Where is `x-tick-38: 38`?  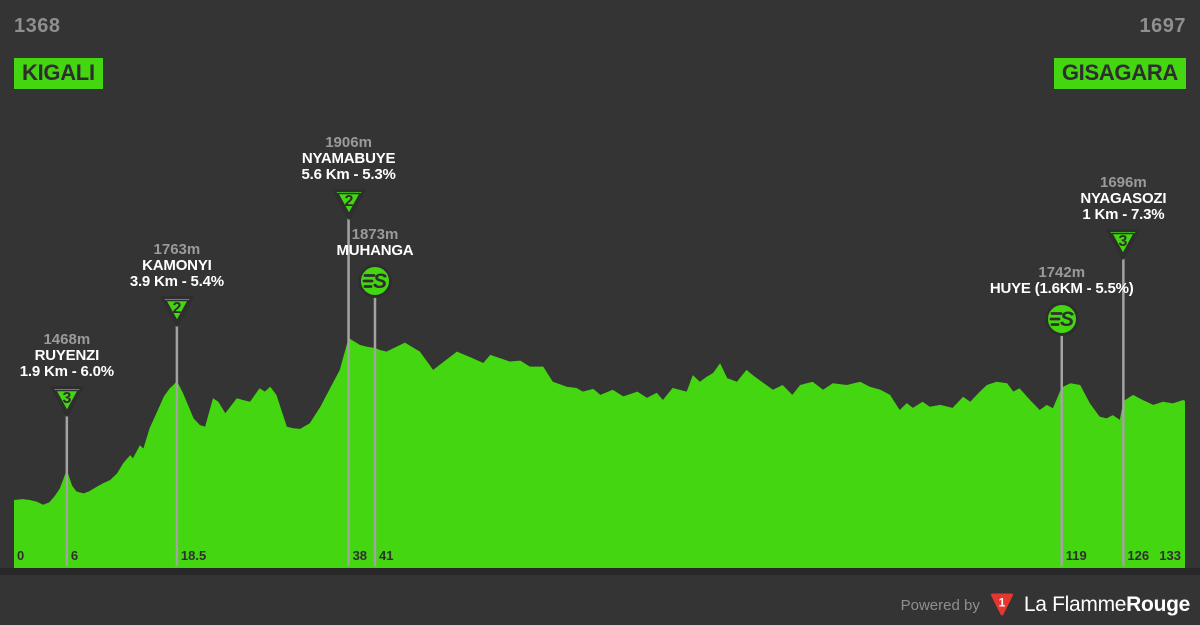
x-tick-38: 38 is located at coordinates (360, 555).